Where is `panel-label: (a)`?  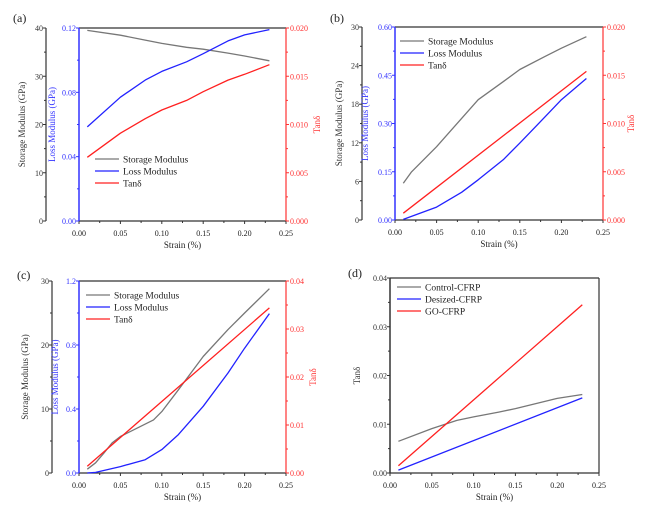 panel-label: (a) is located at coordinates (19, 18).